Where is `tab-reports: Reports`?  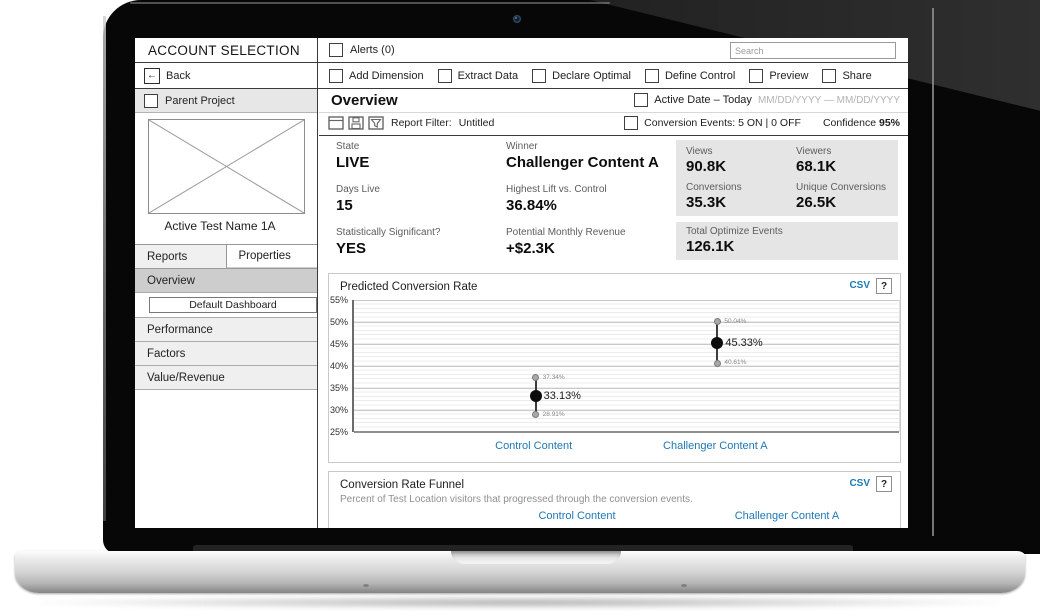
tab-reports: Reports is located at coordinates (181, 256).